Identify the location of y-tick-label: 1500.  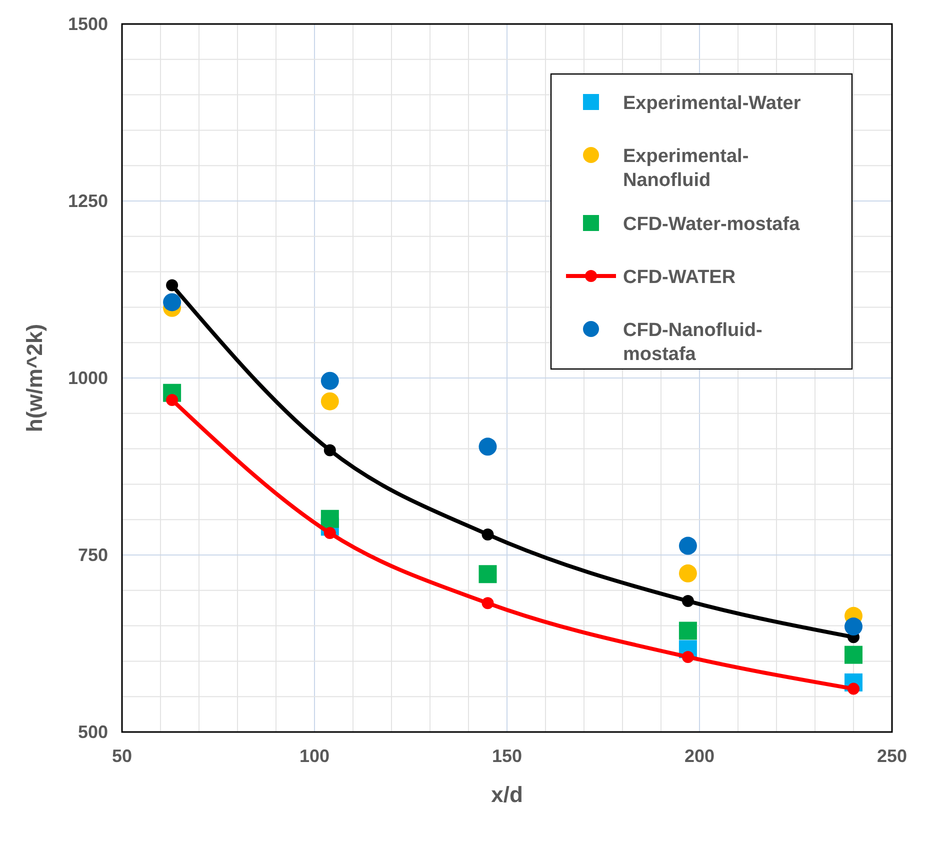
(88, 24).